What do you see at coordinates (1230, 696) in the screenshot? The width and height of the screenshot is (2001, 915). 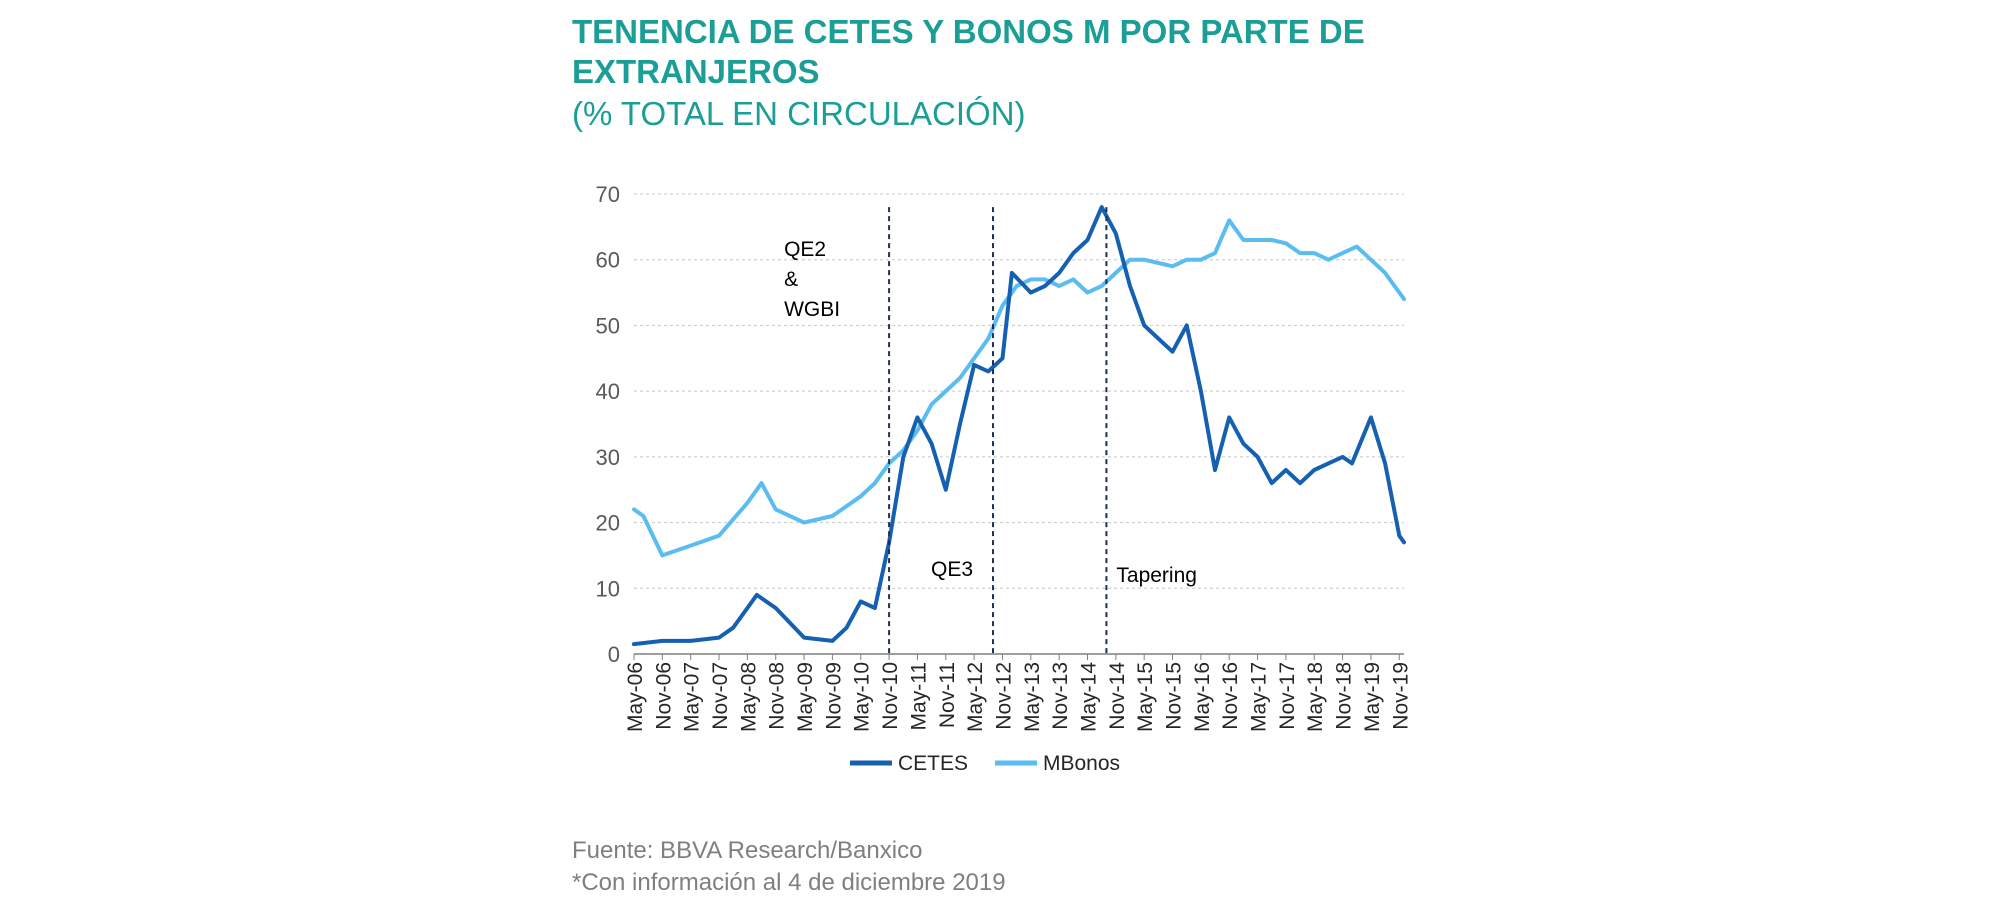 I see `x-tick-label: Nov-16` at bounding box center [1230, 696].